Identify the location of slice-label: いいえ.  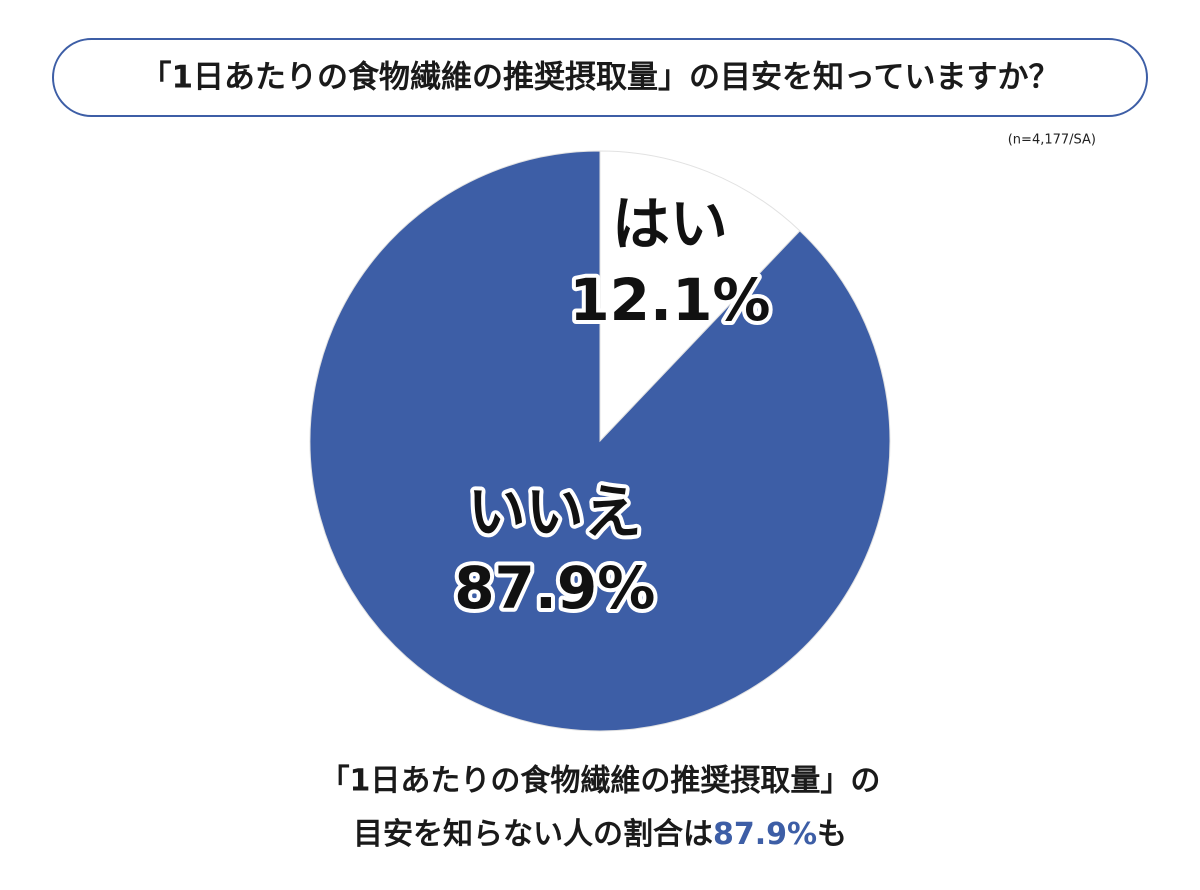
(555, 512).